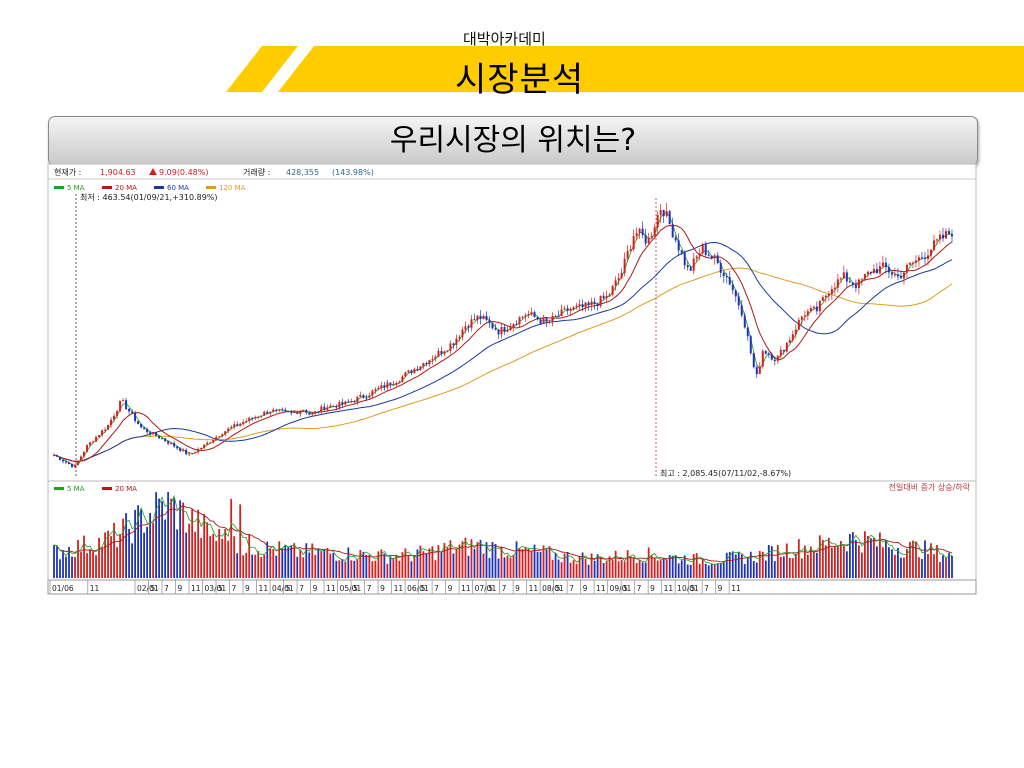 The height and width of the screenshot is (768, 1024). What do you see at coordinates (59, 488) in the screenshot?
I see `volume-legend-swatch` at bounding box center [59, 488].